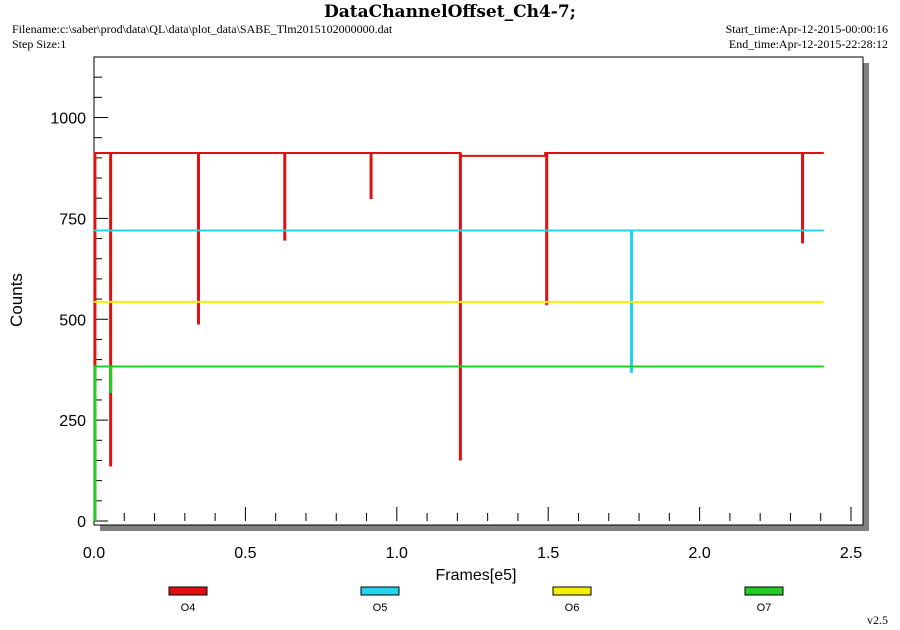  What do you see at coordinates (16, 300) in the screenshot?
I see `y-axis-label: Counts` at bounding box center [16, 300].